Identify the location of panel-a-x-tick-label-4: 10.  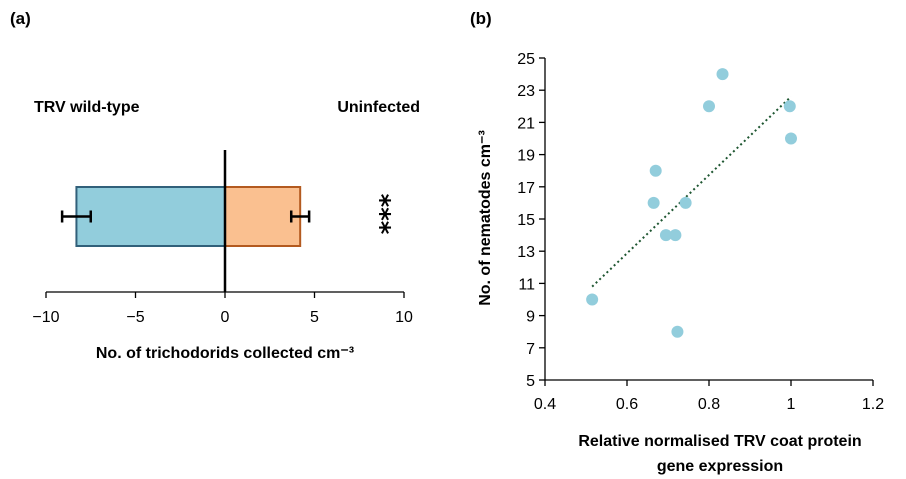
(404, 317).